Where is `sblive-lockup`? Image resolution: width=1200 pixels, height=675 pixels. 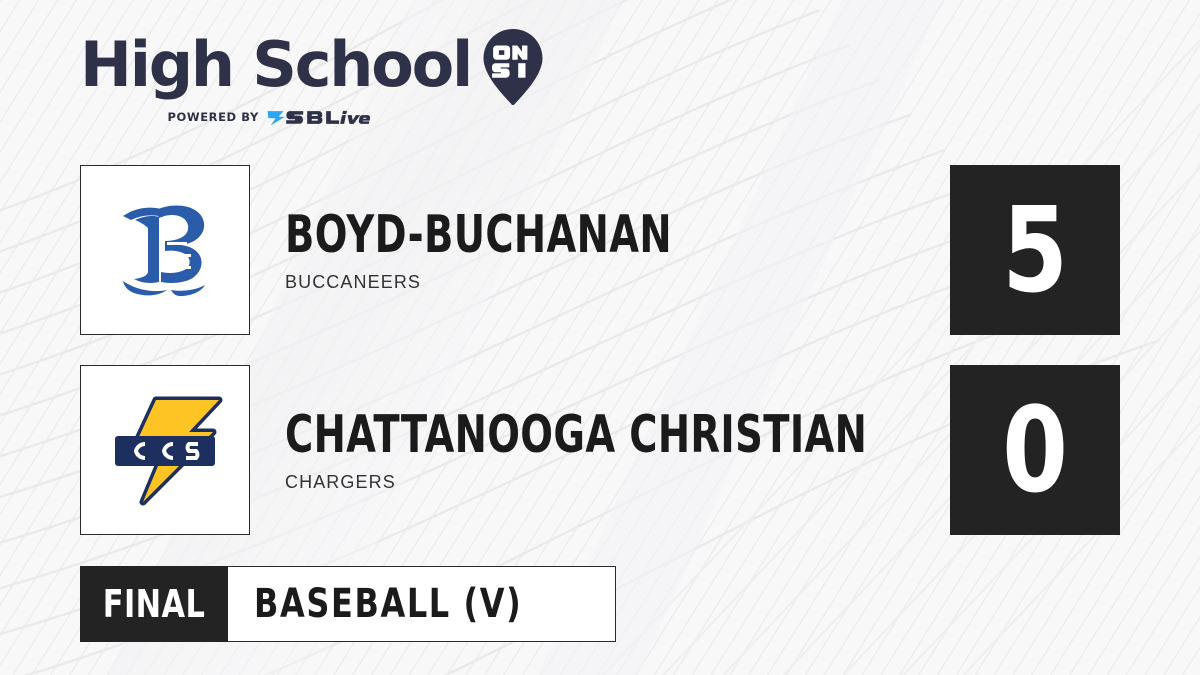
sblive-lockup is located at coordinates (318, 117).